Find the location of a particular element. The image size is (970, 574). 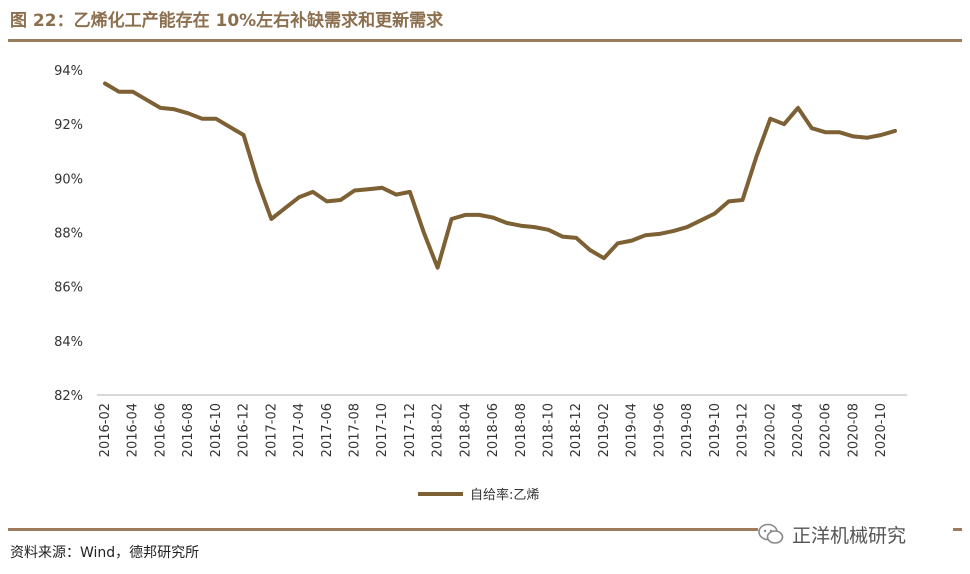

y-axis-ticks: 94% 92% 90% 88% 86% 84% 82% is located at coordinates (68, 234).